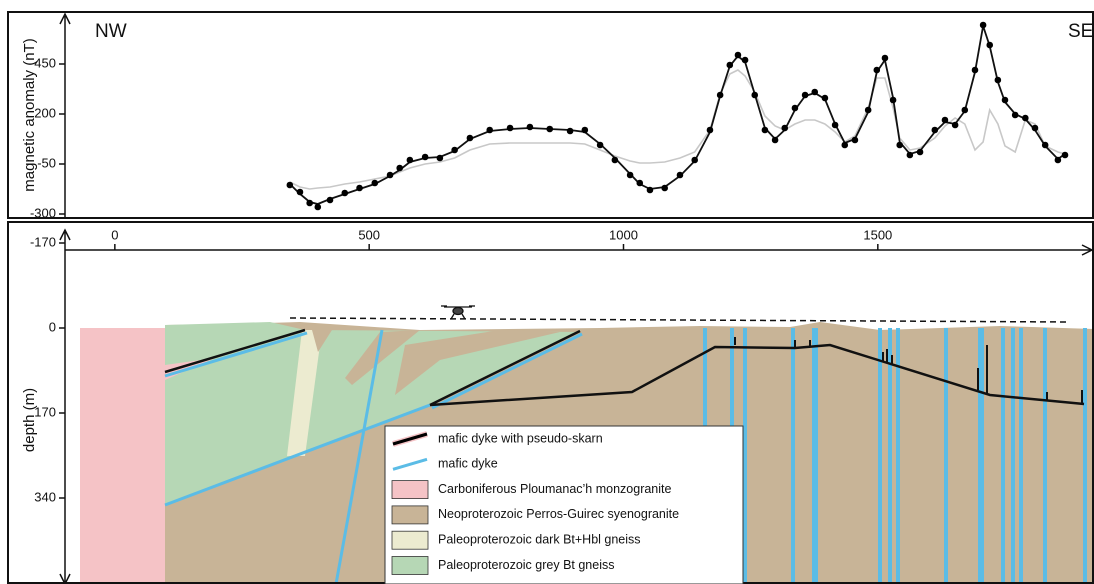  I want to click on annotation: NW, so click(111, 31).